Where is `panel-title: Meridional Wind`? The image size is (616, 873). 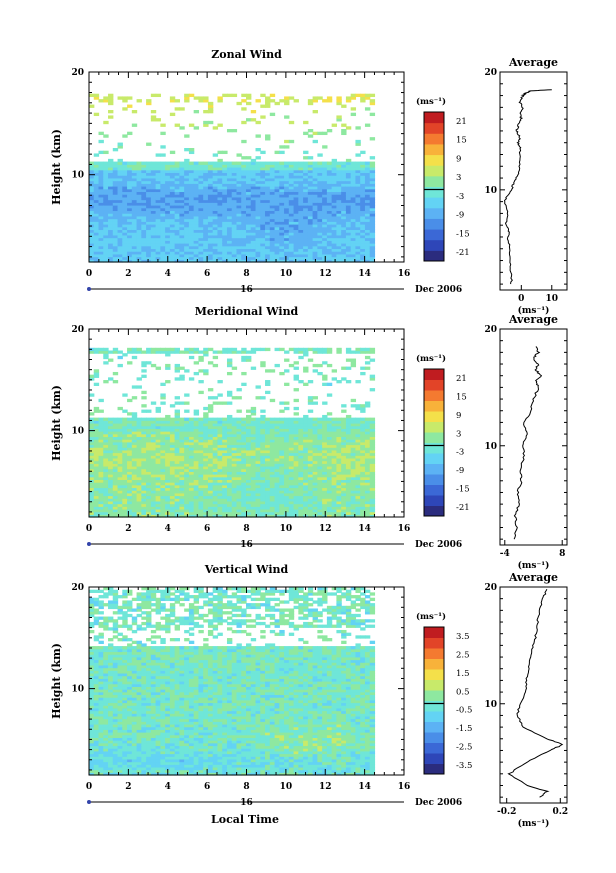 panel-title: Meridional Wind is located at coordinates (247, 311).